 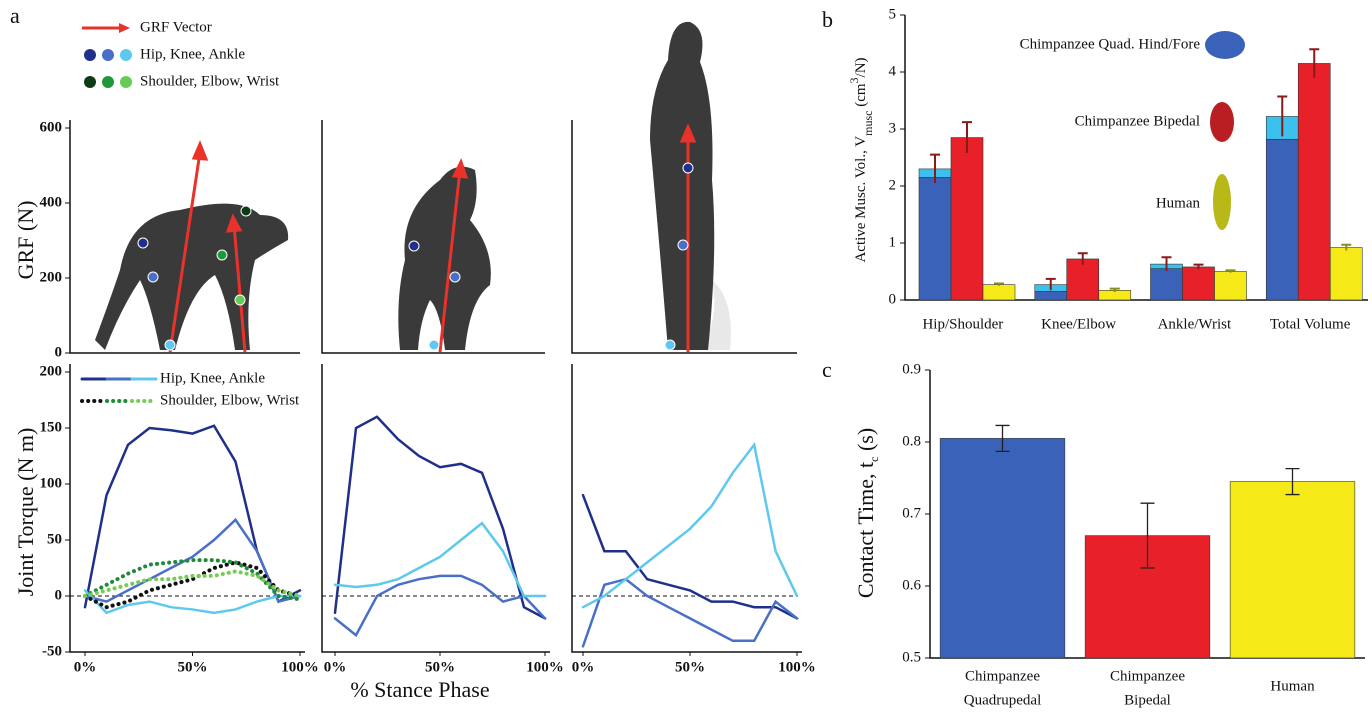 I want to click on y-tick-label: 0.8, so click(x=911, y=441).